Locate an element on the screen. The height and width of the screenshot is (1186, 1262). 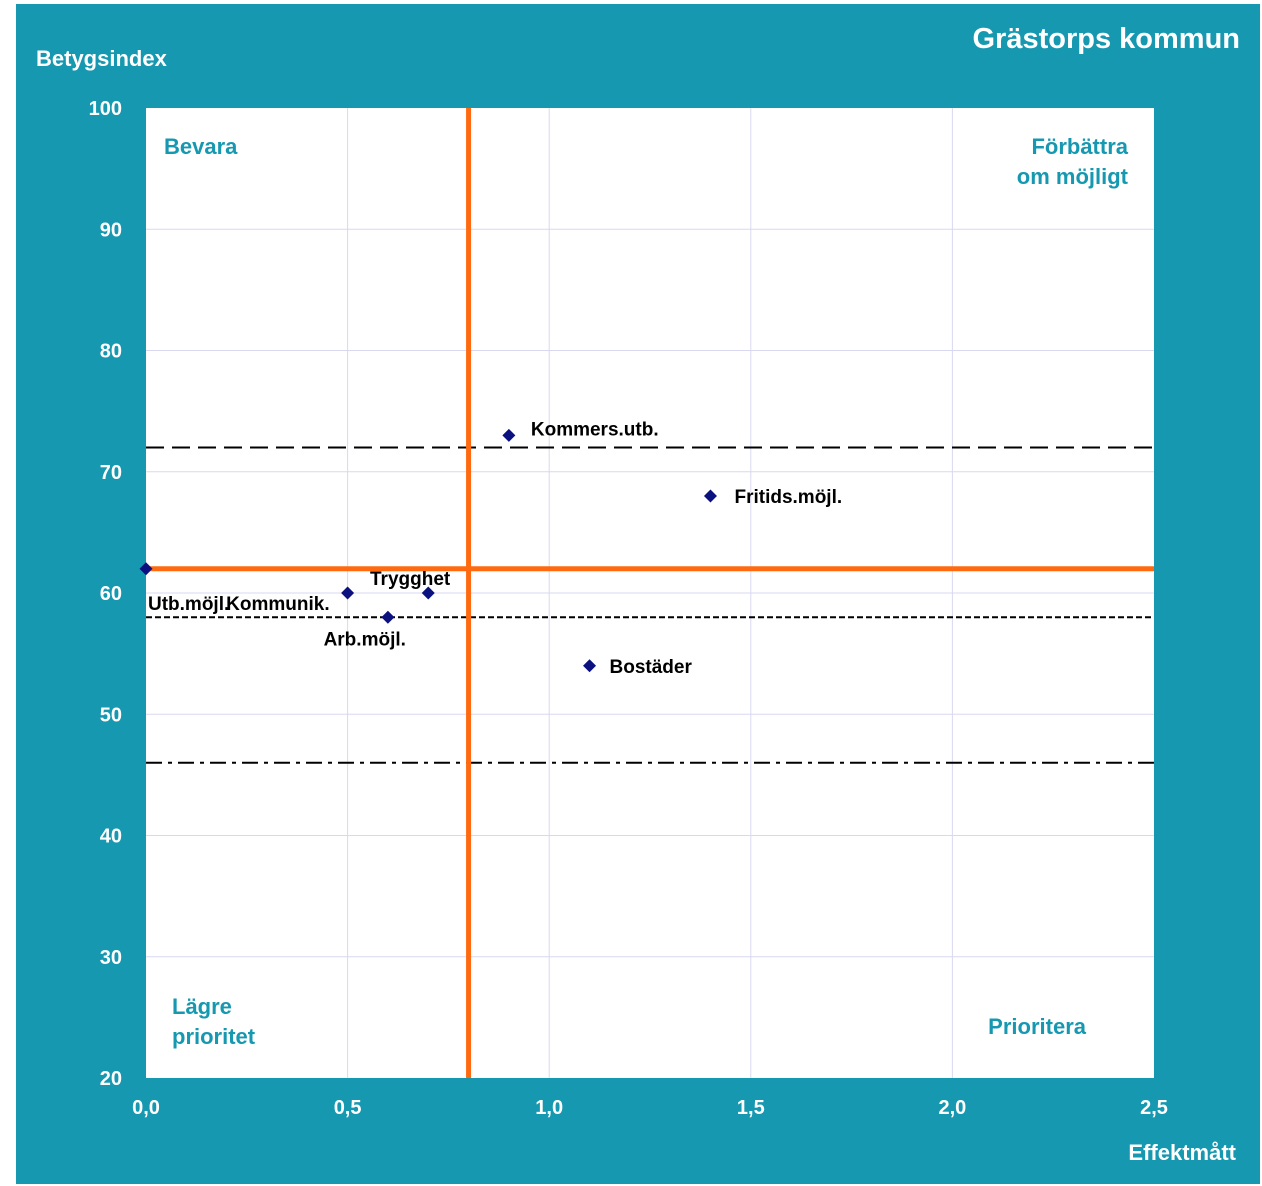
quadrant-label-line: prioritet is located at coordinates (214, 1036).